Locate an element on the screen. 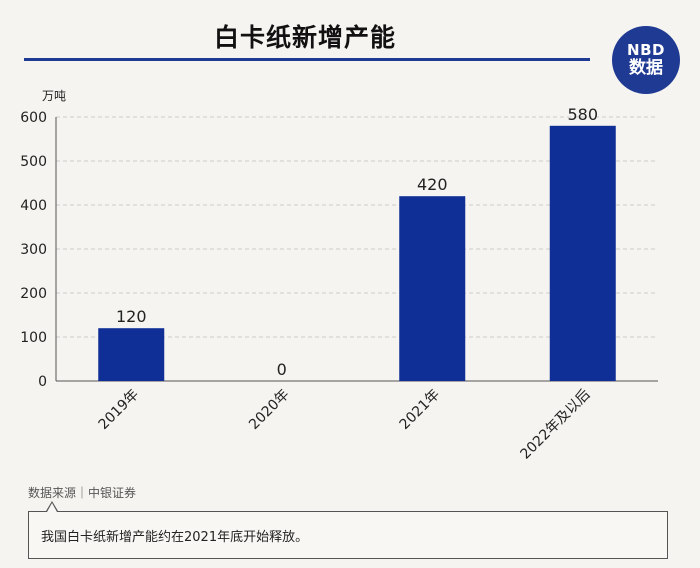  note-box: 我国白卡纸新增产能约在2021年底开始释放。 is located at coordinates (348, 535).